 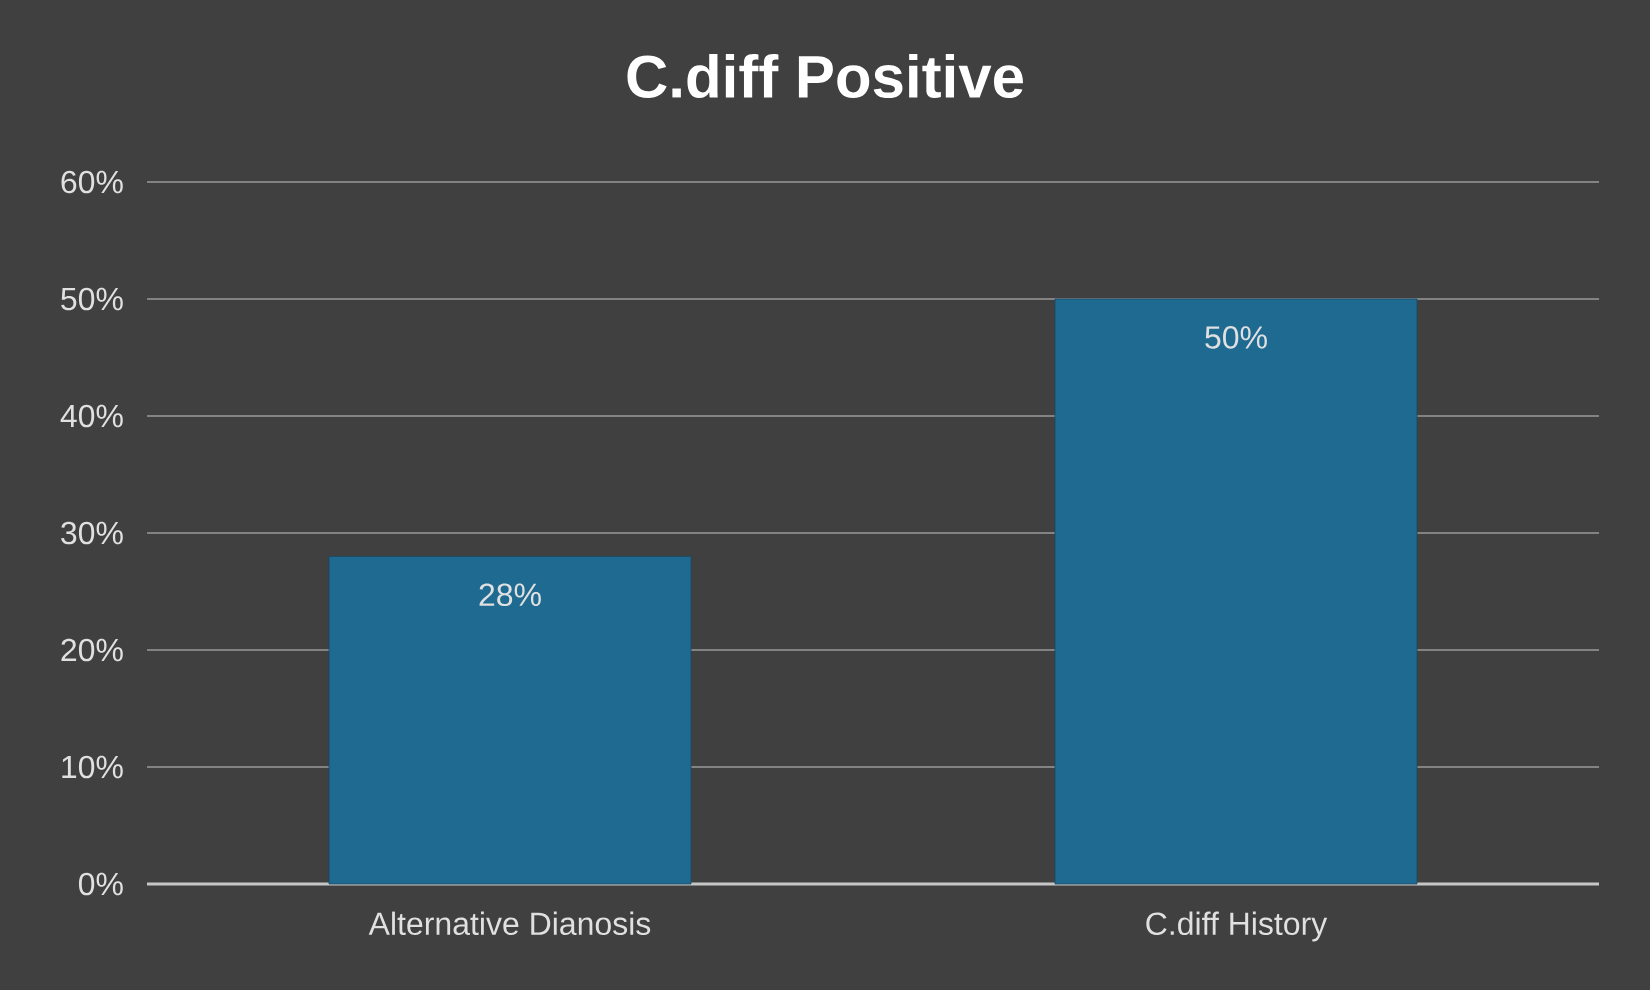 What do you see at coordinates (100, 884) in the screenshot?
I see `y-tick-label: 0%` at bounding box center [100, 884].